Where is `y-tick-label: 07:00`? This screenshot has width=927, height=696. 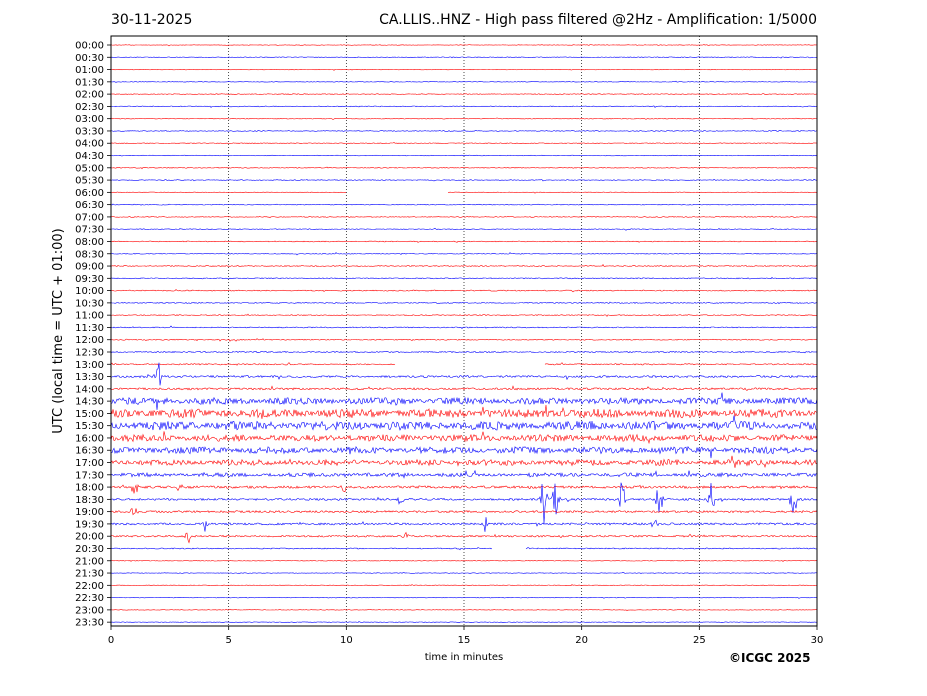 y-tick-label: 07:00 is located at coordinates (89, 217).